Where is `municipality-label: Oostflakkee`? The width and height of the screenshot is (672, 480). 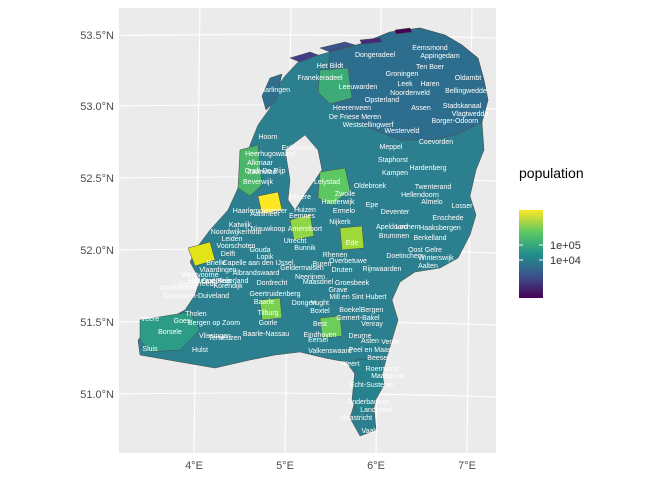 municipality-label: Oostflakkee is located at coordinates (178, 288).